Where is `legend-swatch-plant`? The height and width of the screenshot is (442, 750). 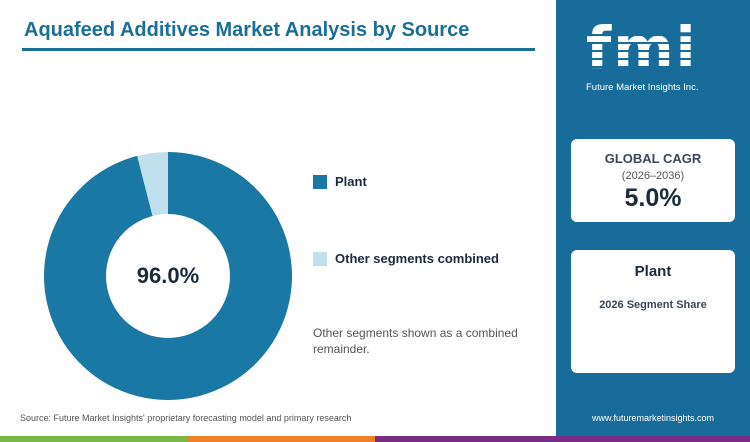 legend-swatch-plant is located at coordinates (320, 181).